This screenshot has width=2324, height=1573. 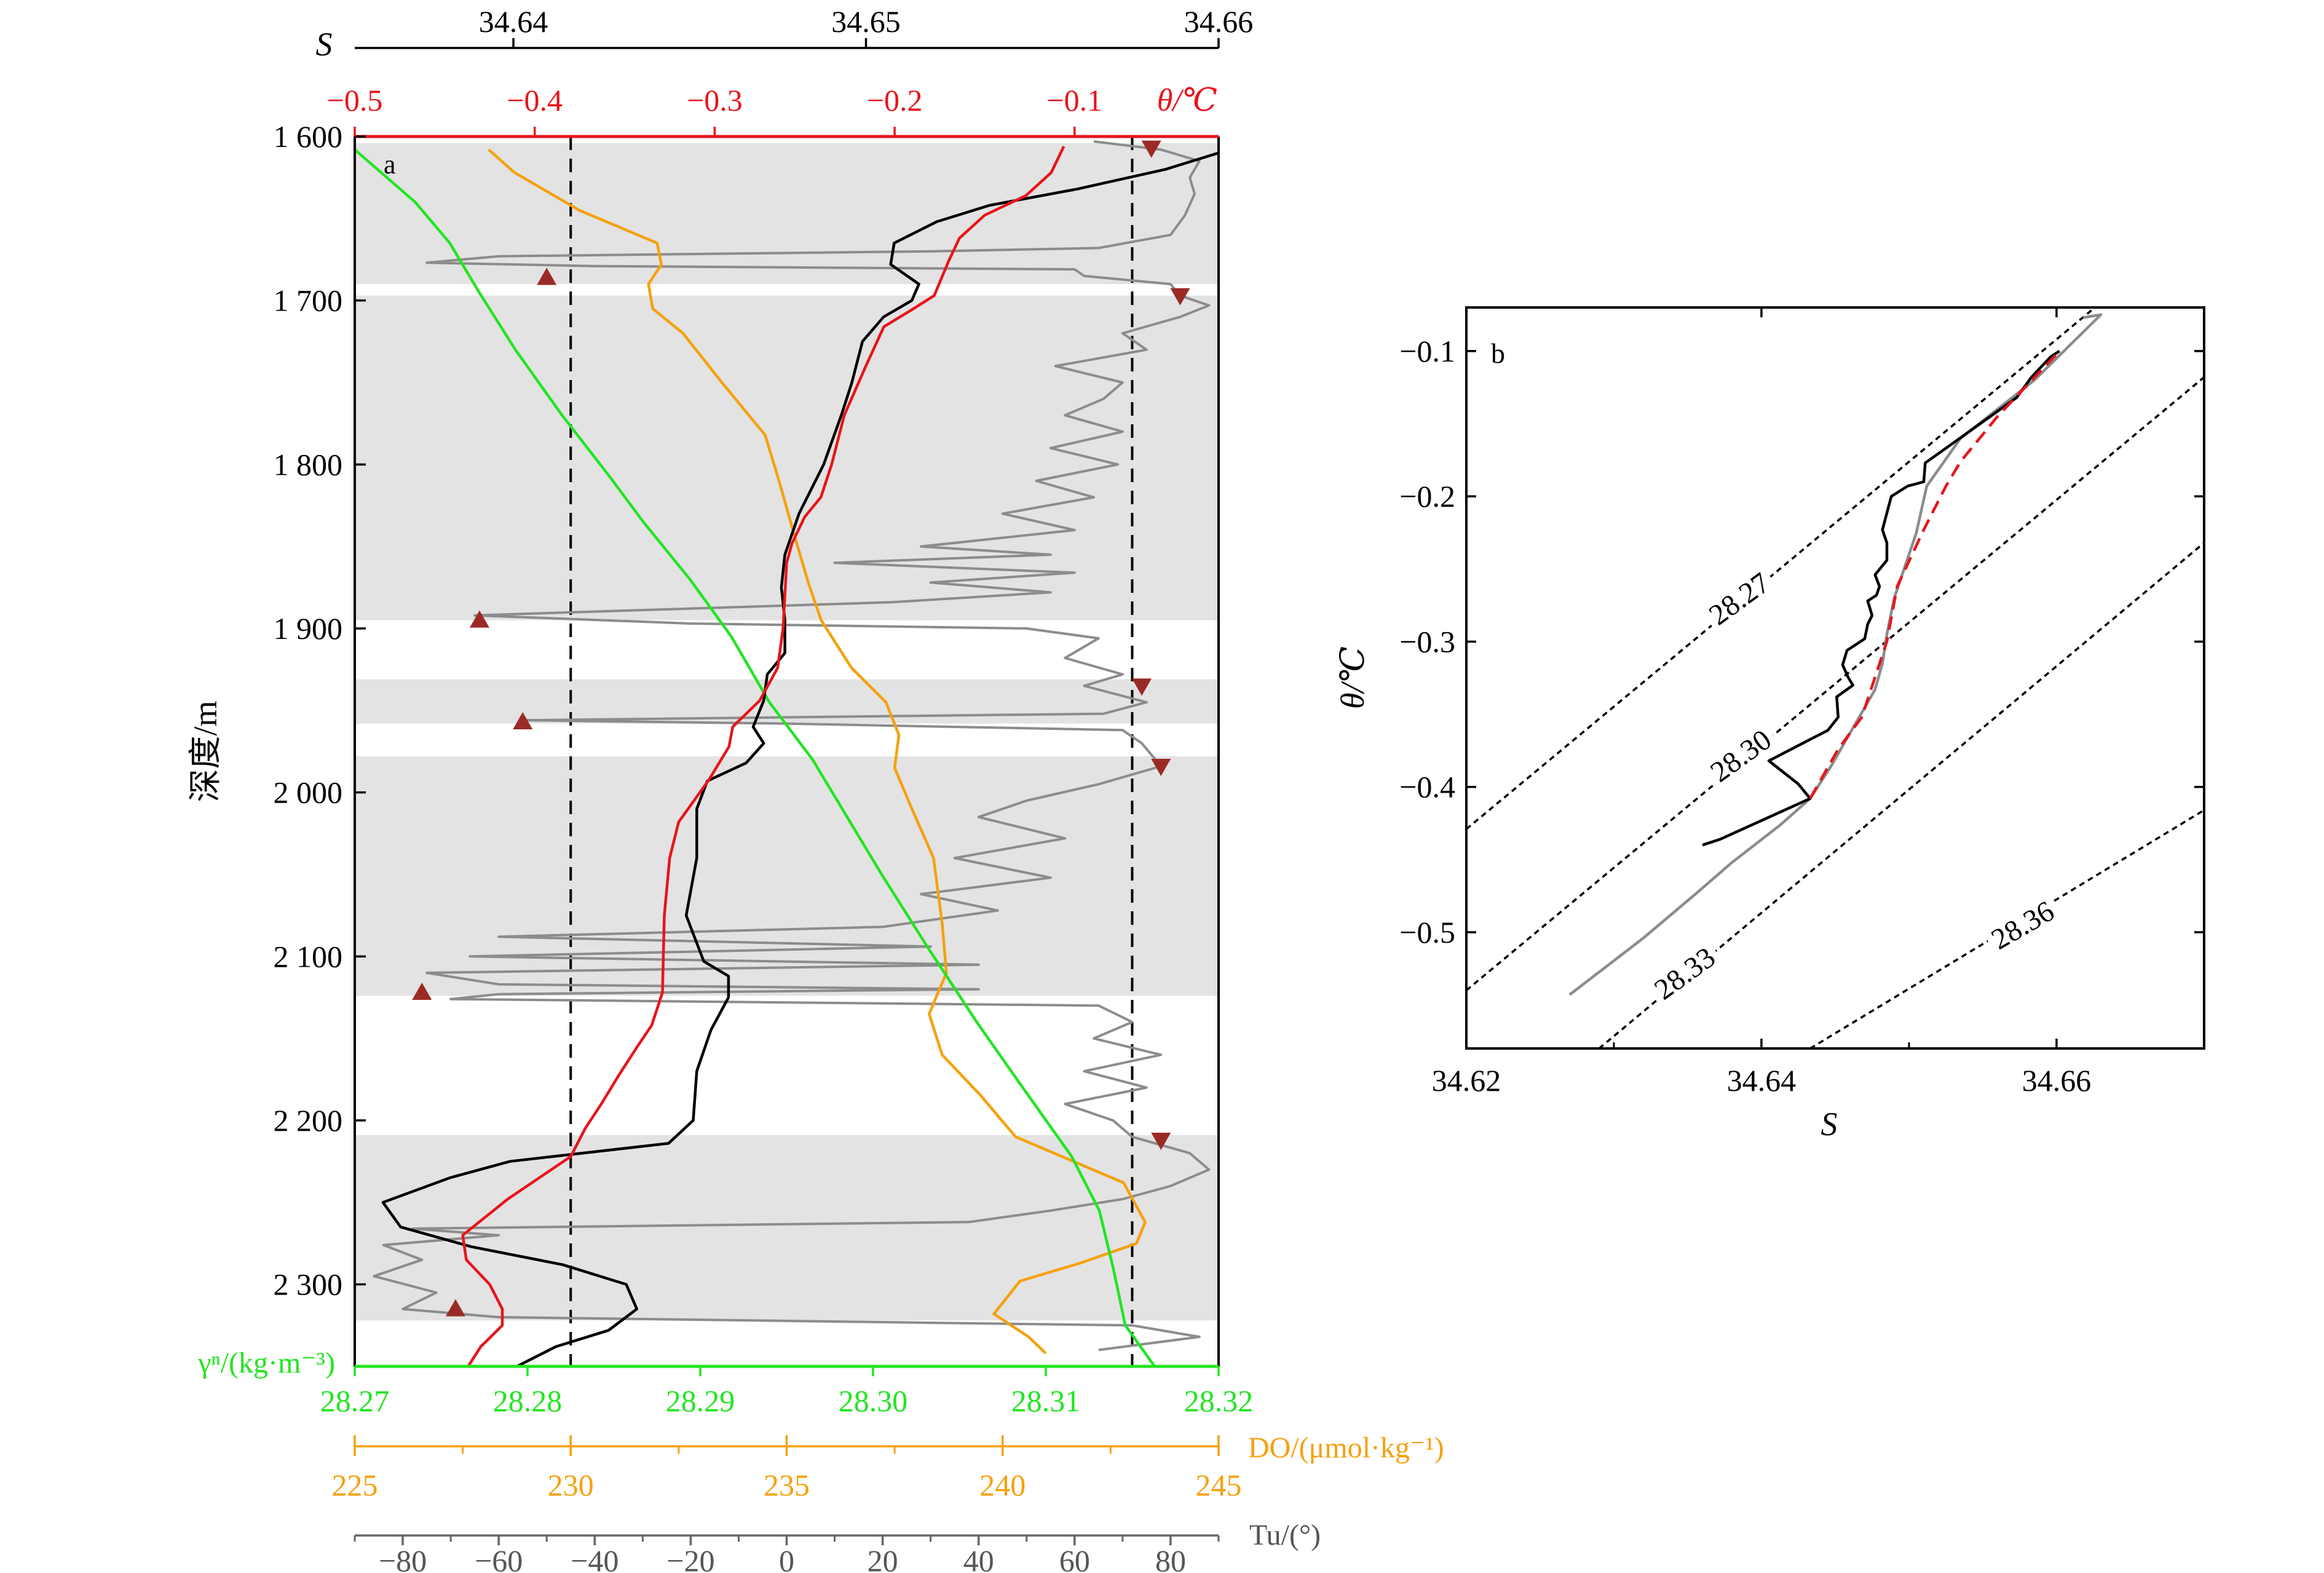 What do you see at coordinates (700, 1401) in the screenshot?
I see `gamma-tick-label: 28.29` at bounding box center [700, 1401].